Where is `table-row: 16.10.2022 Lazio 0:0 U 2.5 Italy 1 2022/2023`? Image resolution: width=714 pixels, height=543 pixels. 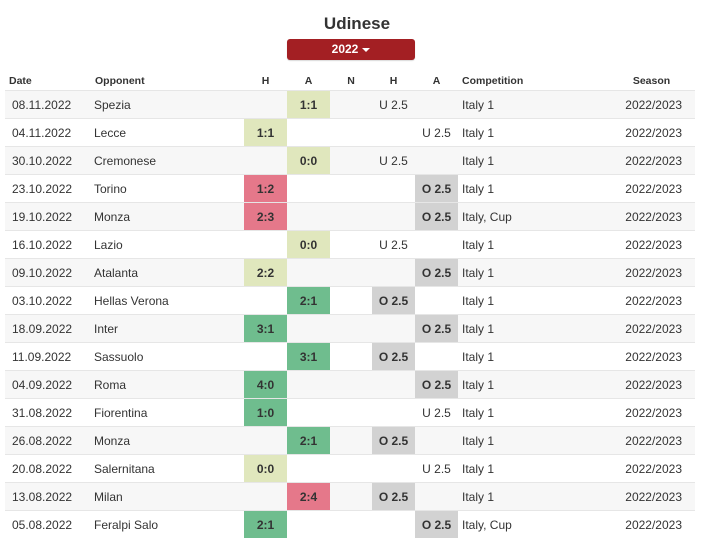 table-row: 16.10.2022 Lazio 0:0 U 2.5 Italy 1 2022/2023 is located at coordinates (350, 244).